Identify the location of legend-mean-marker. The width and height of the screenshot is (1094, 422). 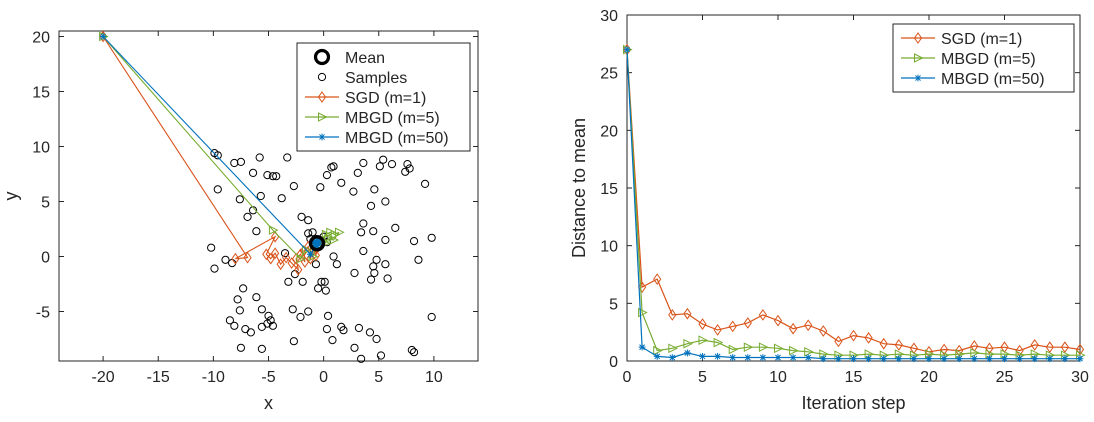
(322, 57).